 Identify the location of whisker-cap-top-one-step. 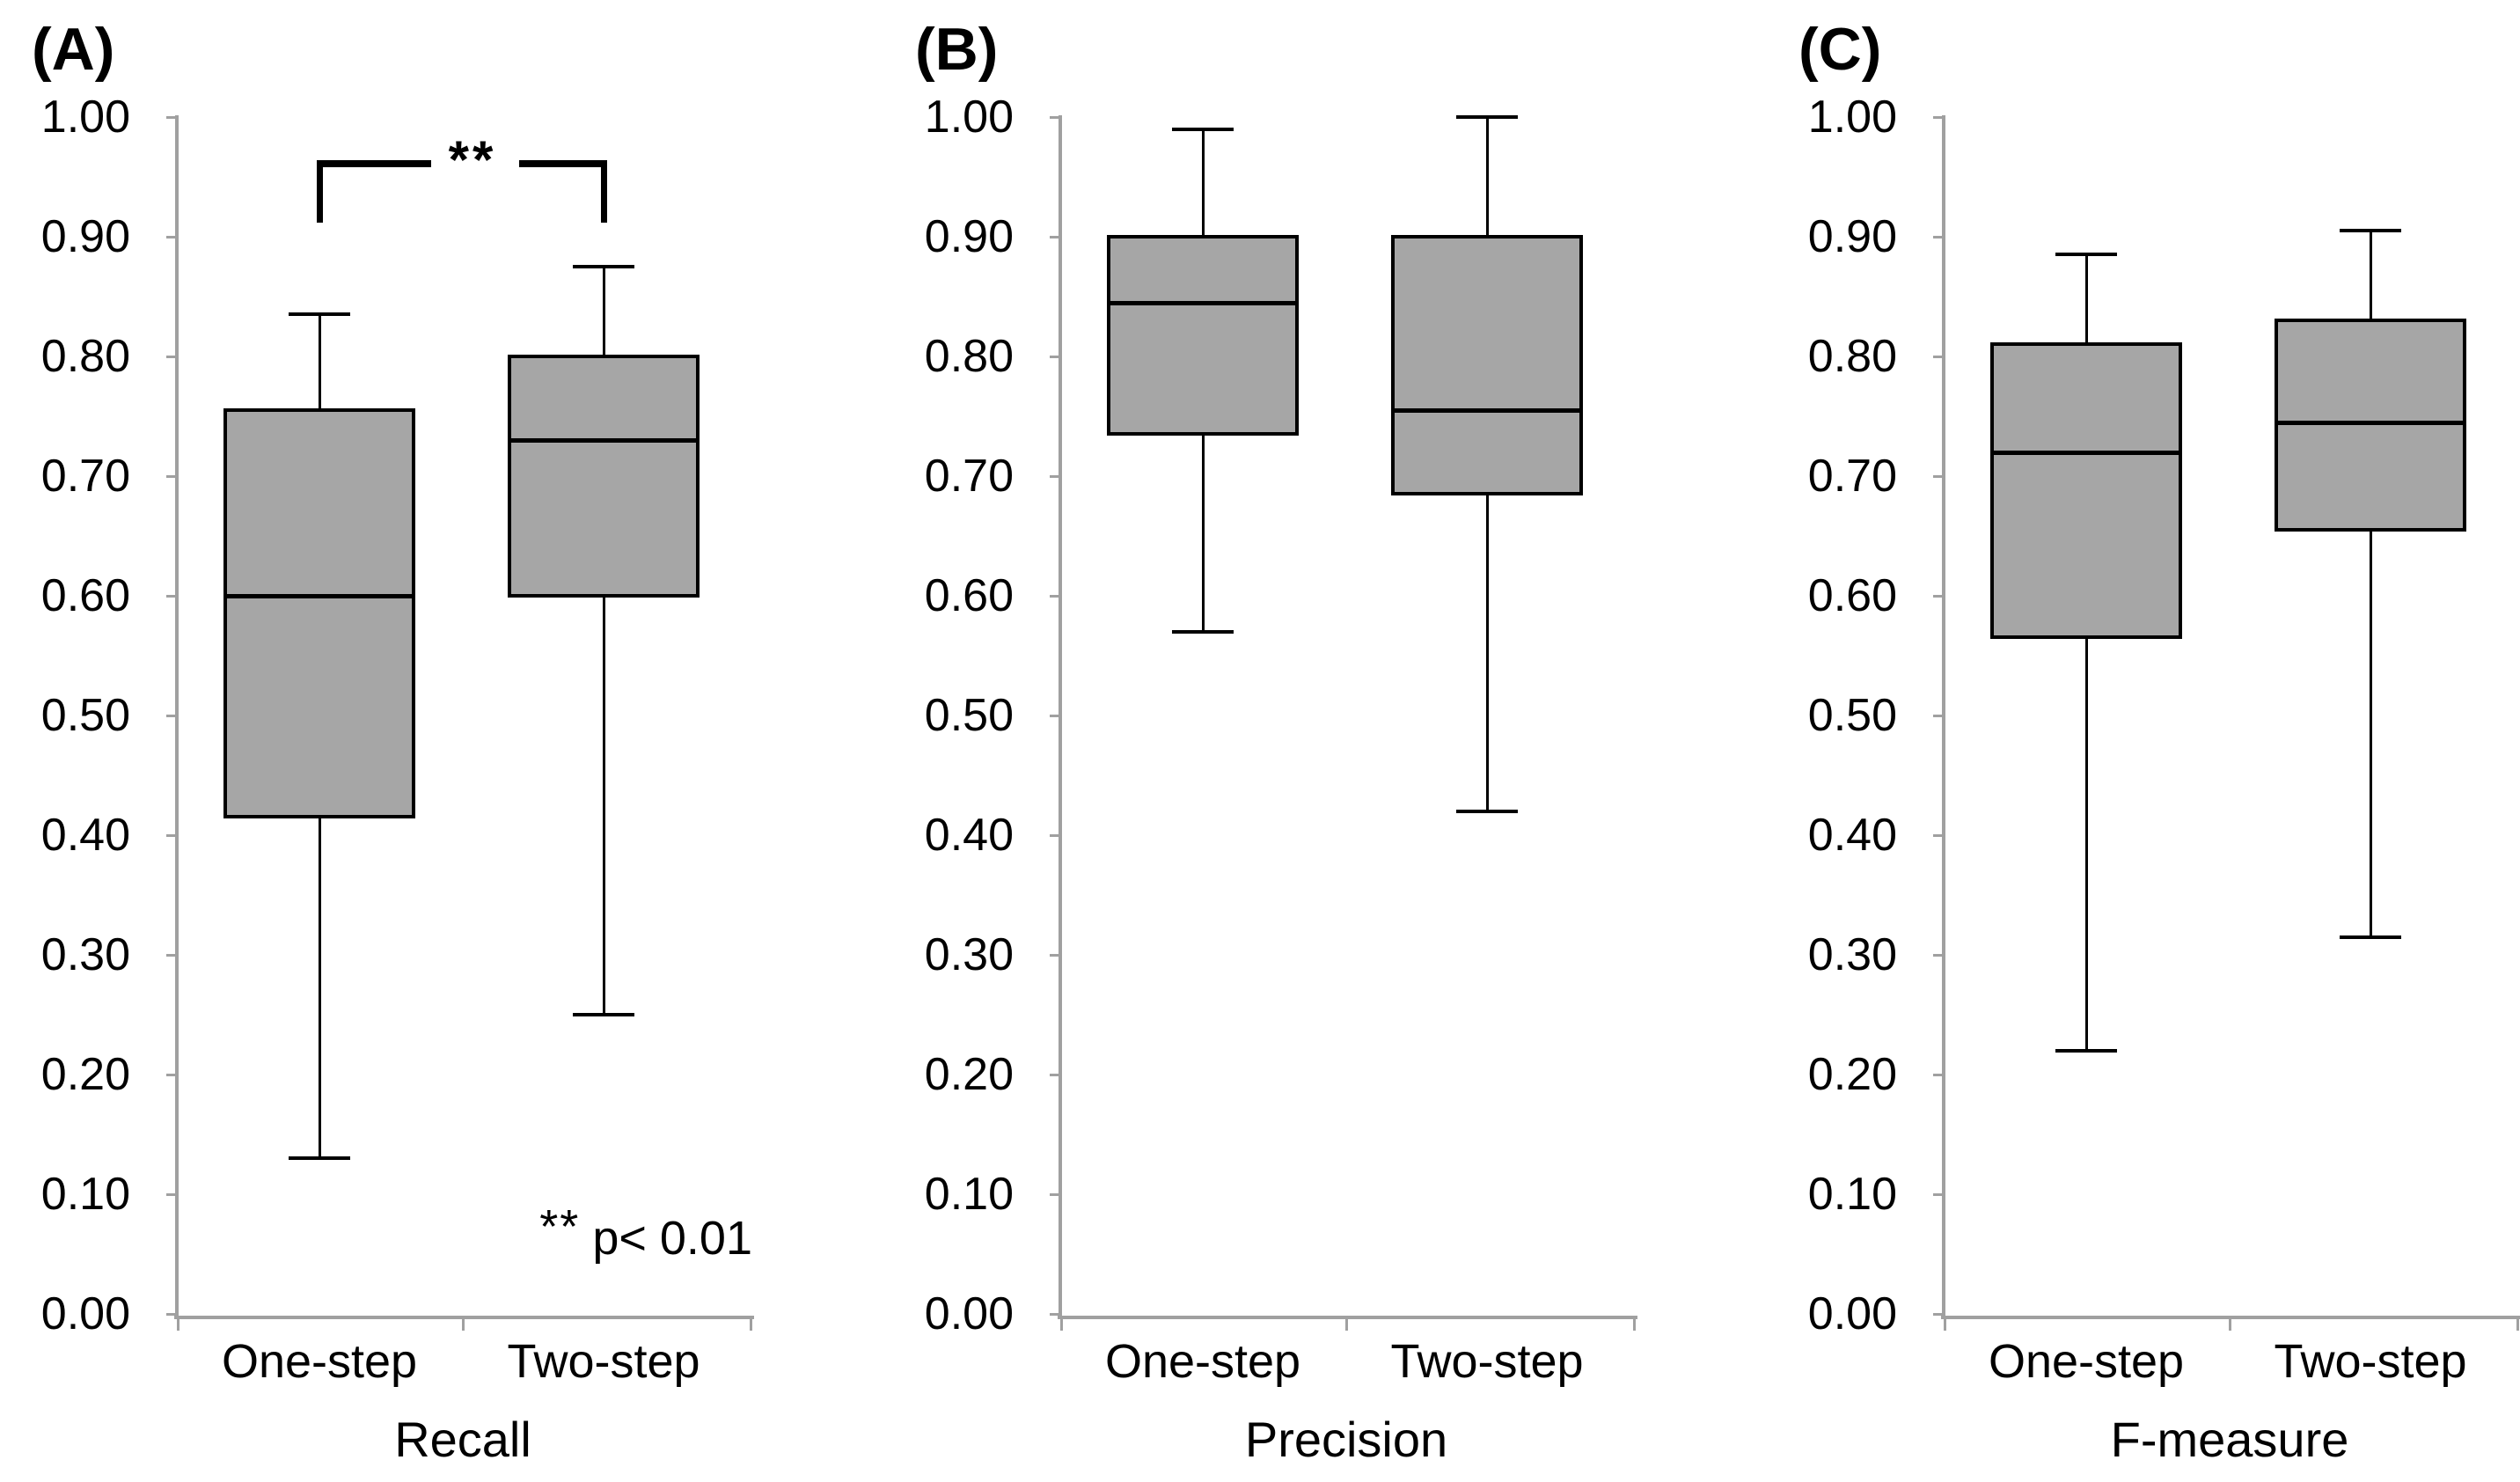
(2086, 255).